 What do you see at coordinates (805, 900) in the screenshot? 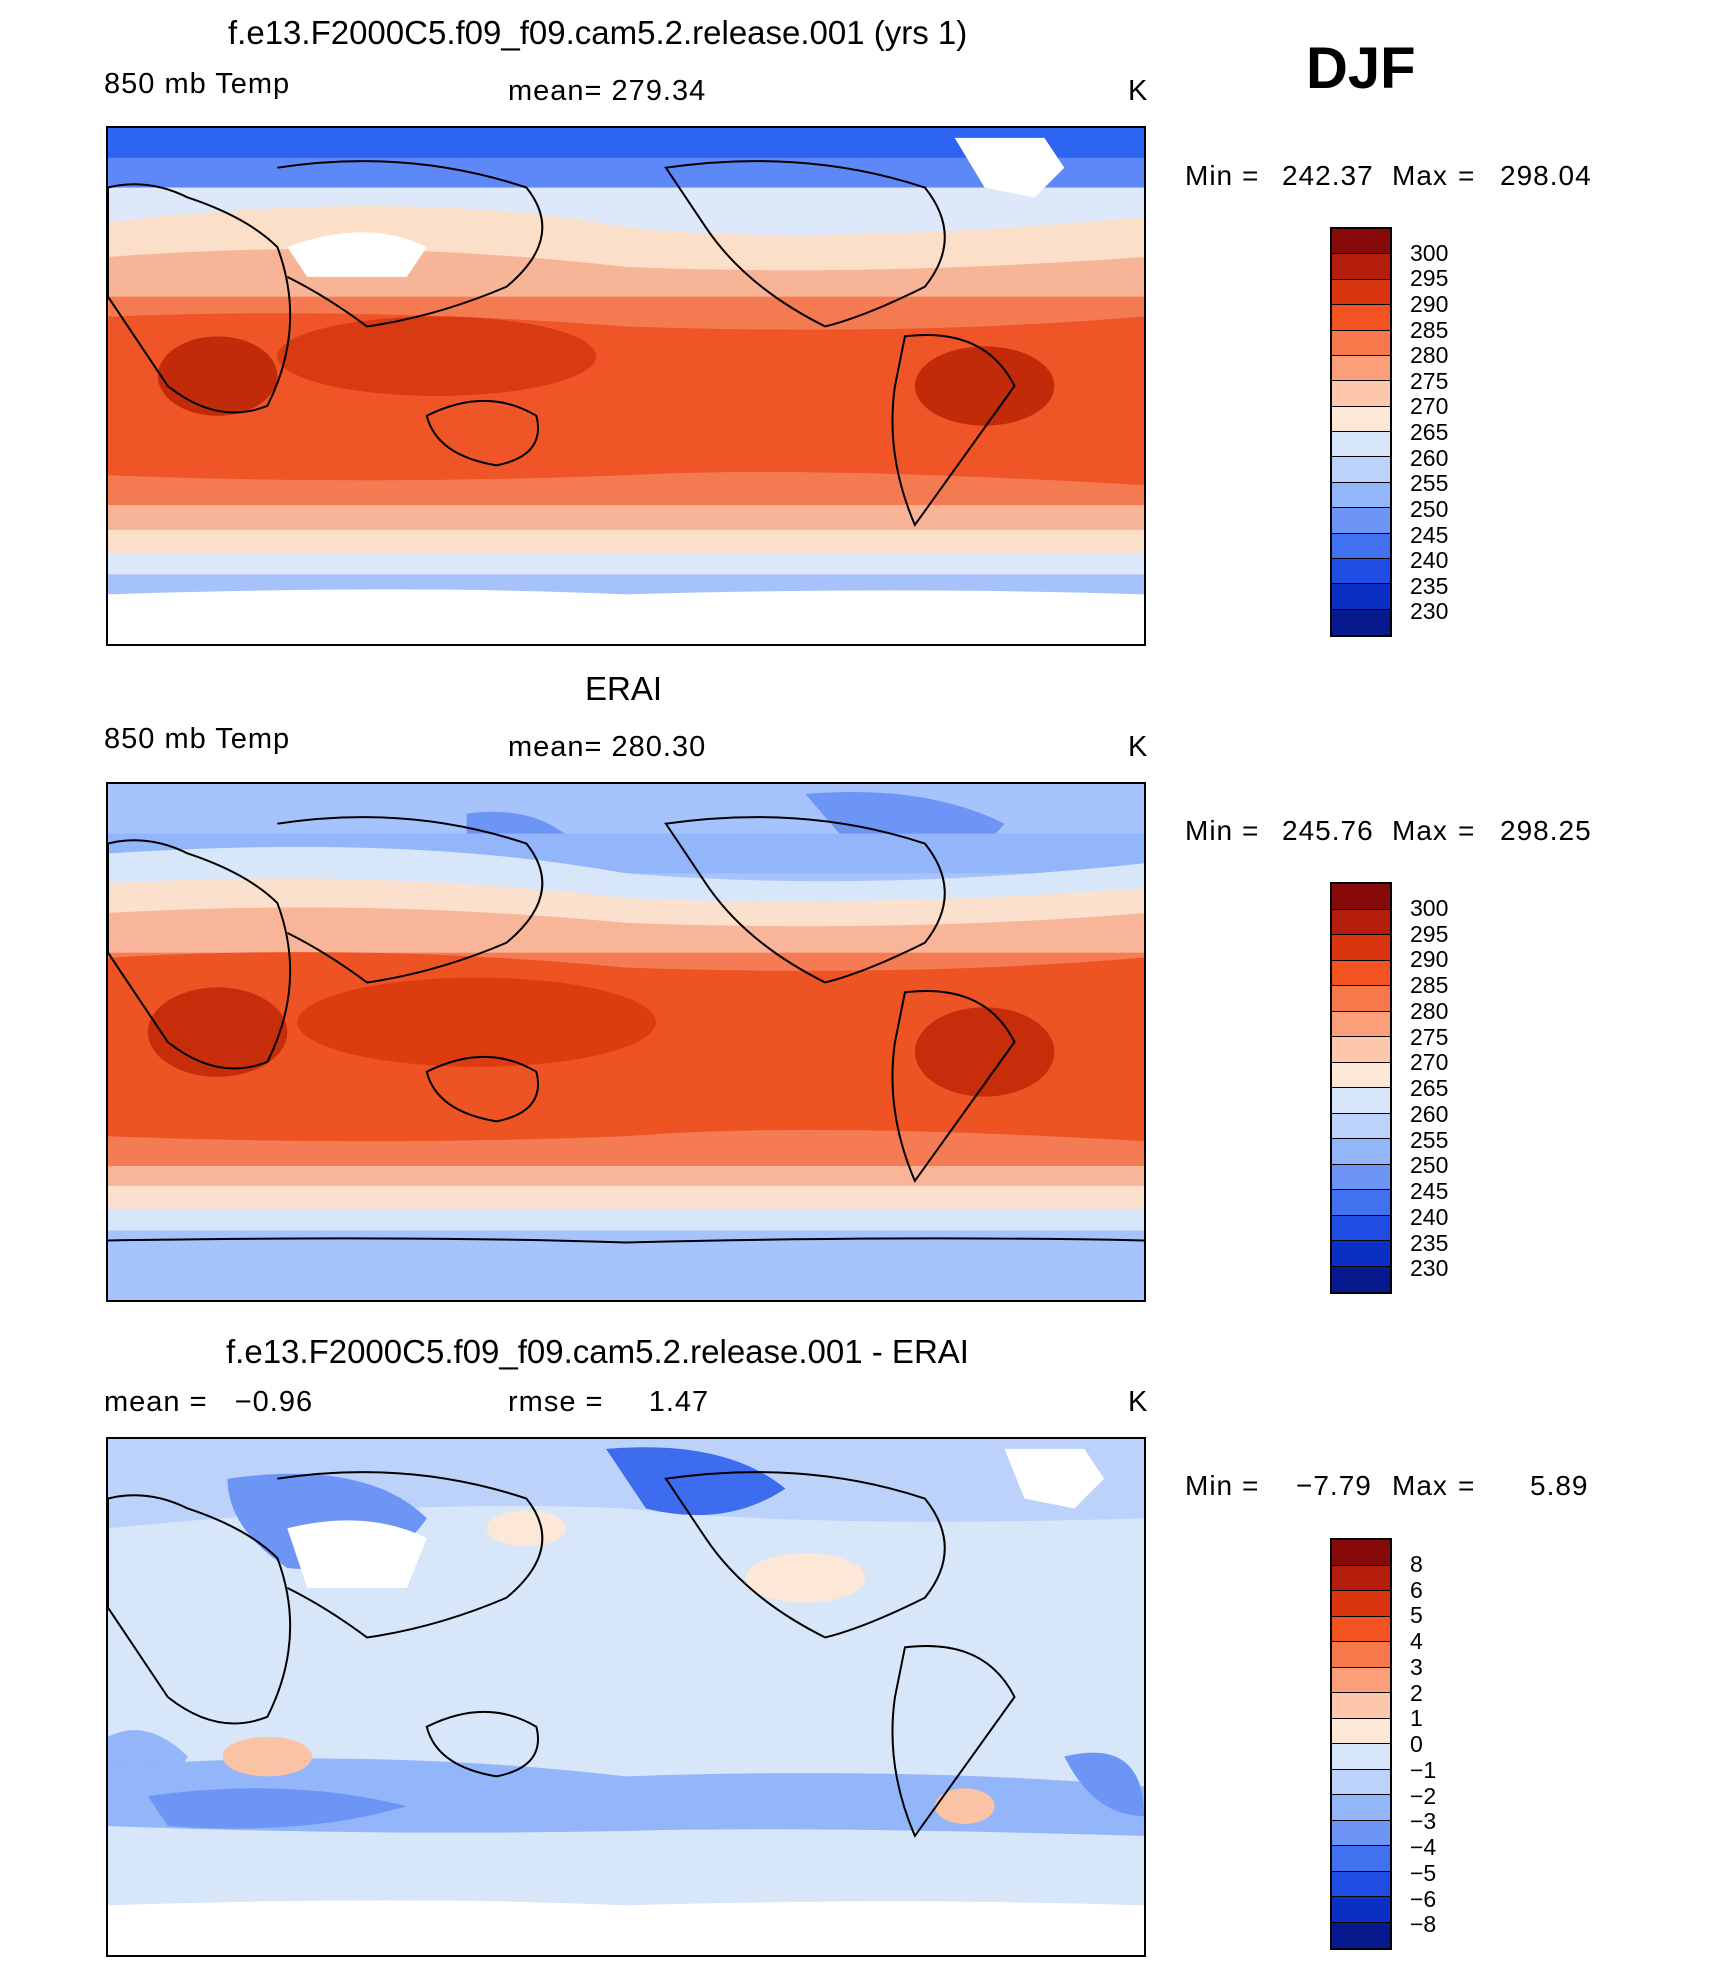
I see `map-coastline-north-america` at bounding box center [805, 900].